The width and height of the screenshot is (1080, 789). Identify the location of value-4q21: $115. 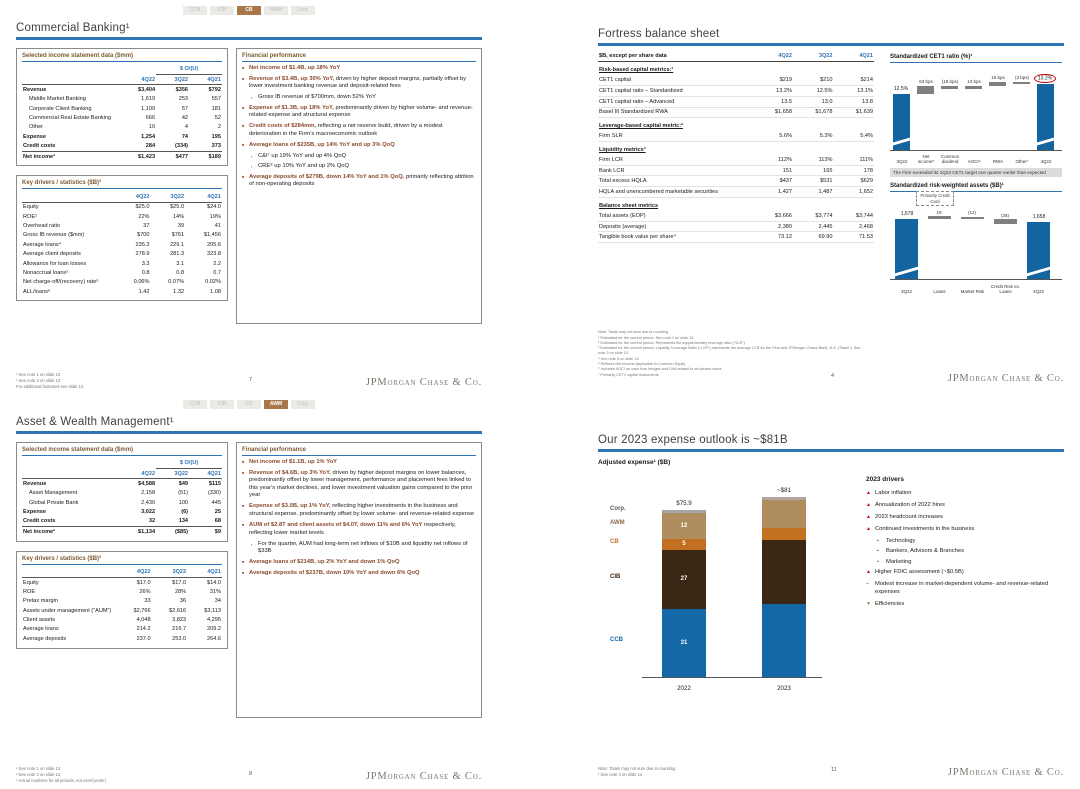
(214, 483).